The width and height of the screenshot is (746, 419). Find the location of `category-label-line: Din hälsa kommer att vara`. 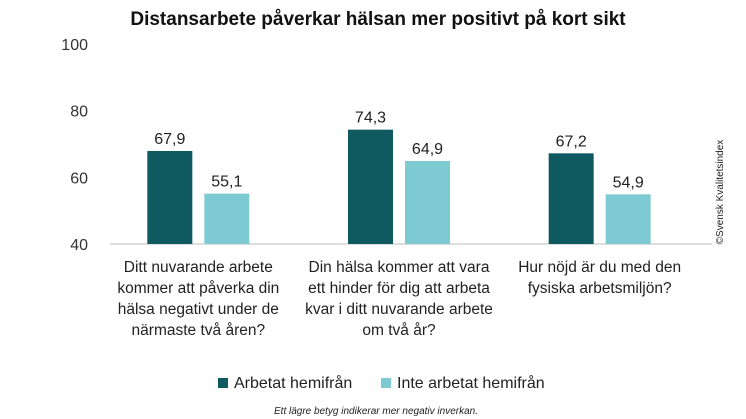

category-label-line: Din hälsa kommer att vara is located at coordinates (399, 267).